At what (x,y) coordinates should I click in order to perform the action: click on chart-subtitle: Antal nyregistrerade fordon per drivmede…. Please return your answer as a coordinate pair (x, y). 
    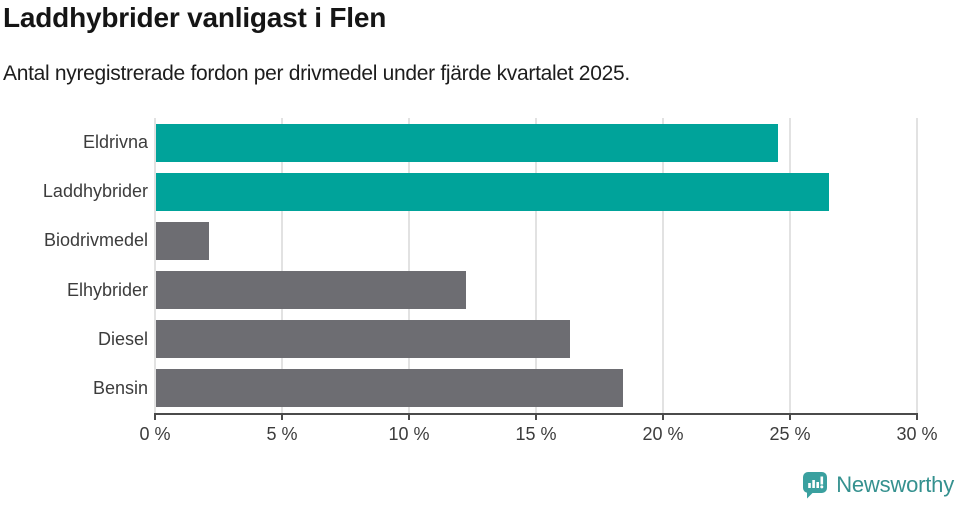
    Looking at the image, I should click on (316, 73).